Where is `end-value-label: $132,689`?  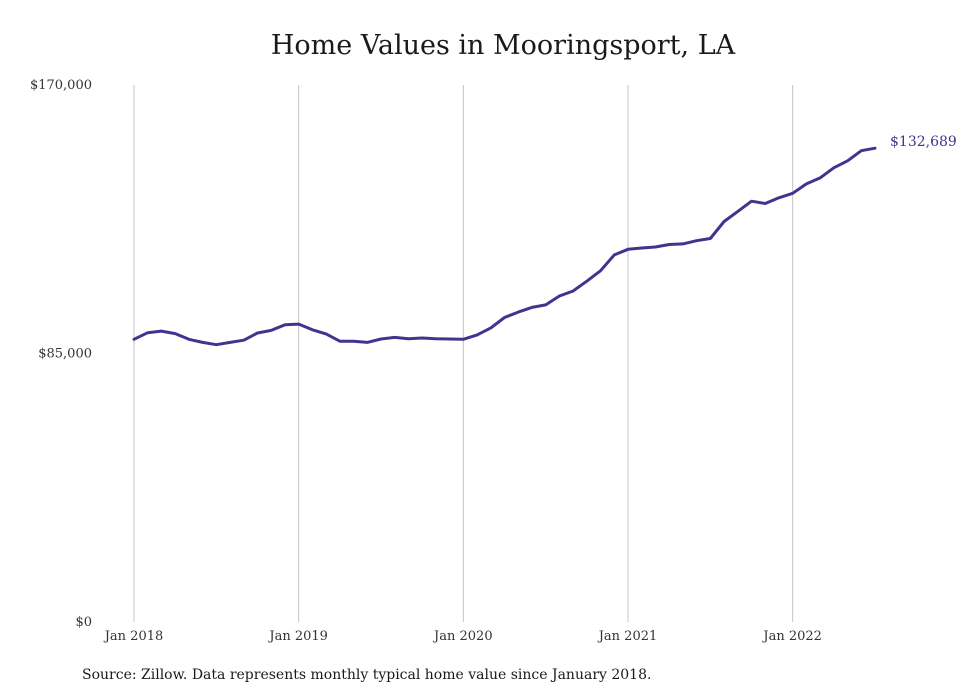
end-value-label: $132,689 is located at coordinates (923, 142).